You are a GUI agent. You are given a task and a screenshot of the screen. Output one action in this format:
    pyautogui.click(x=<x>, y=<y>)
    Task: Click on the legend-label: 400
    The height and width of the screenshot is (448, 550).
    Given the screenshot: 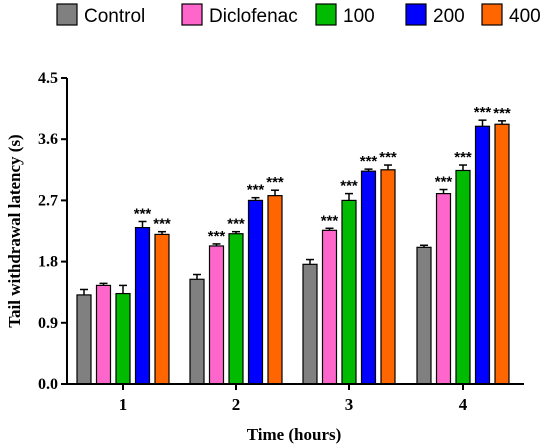 What is the action you would take?
    pyautogui.click(x=525, y=16)
    